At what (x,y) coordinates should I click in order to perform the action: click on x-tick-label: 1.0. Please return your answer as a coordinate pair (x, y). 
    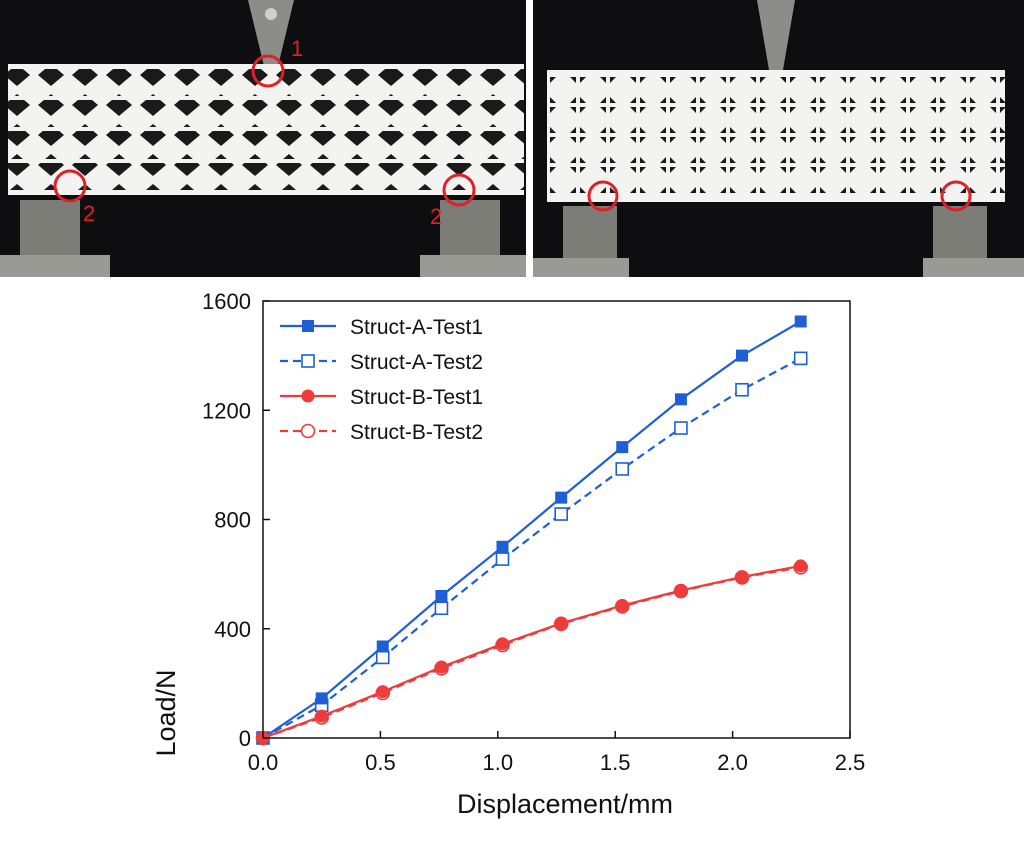
    Looking at the image, I should click on (498, 762).